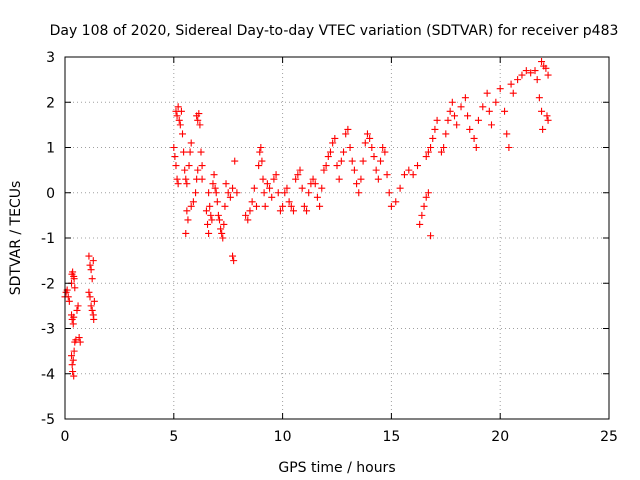  I want to click on y-tick-label: 0, so click(50, 194).